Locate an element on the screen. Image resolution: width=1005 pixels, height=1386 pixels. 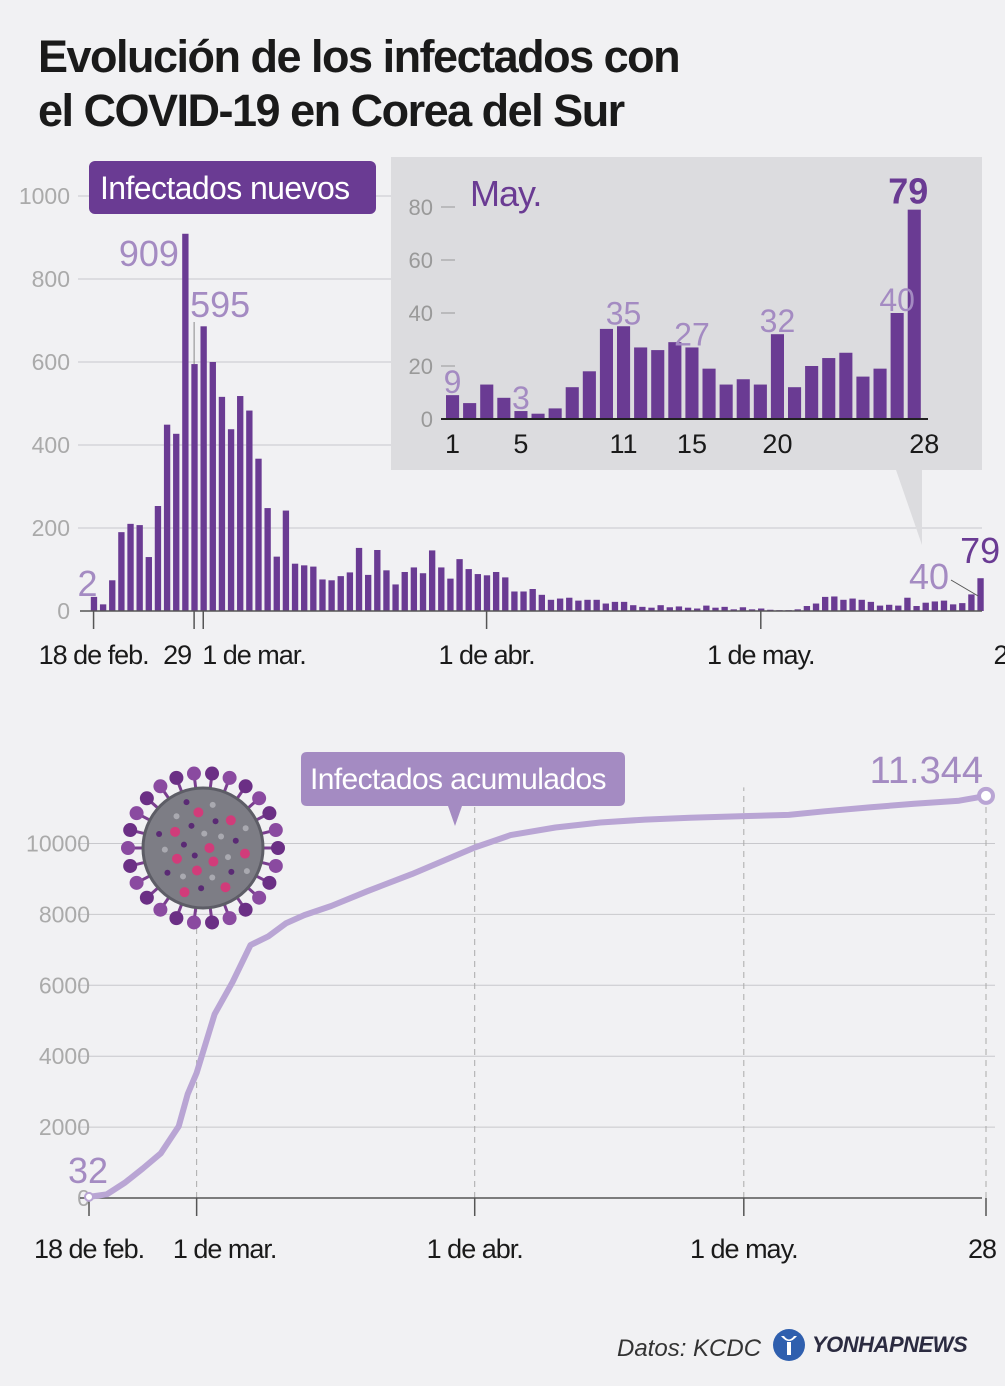
daily-x-tick-label: 28 is located at coordinates (999, 655).